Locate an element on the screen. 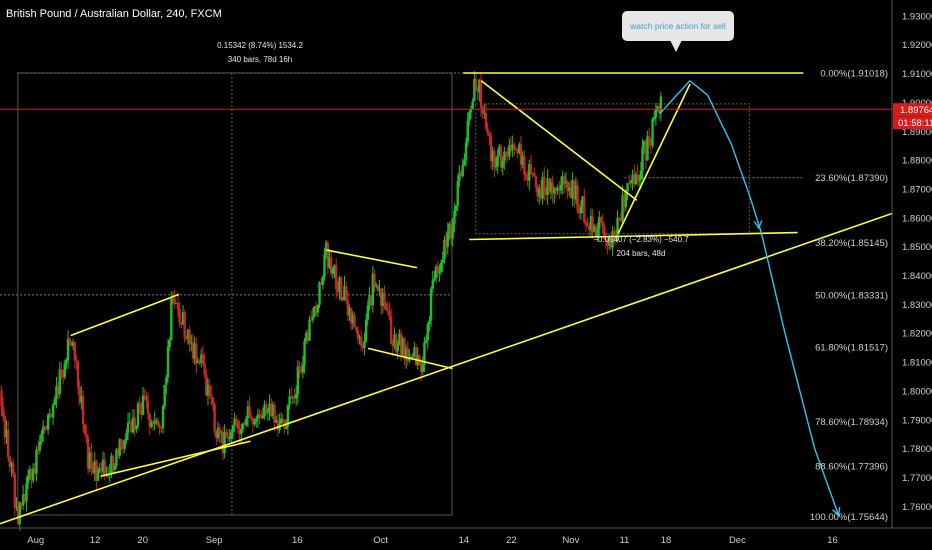 The height and width of the screenshot is (550, 932). y-tick: 1.92000 is located at coordinates (917, 45).